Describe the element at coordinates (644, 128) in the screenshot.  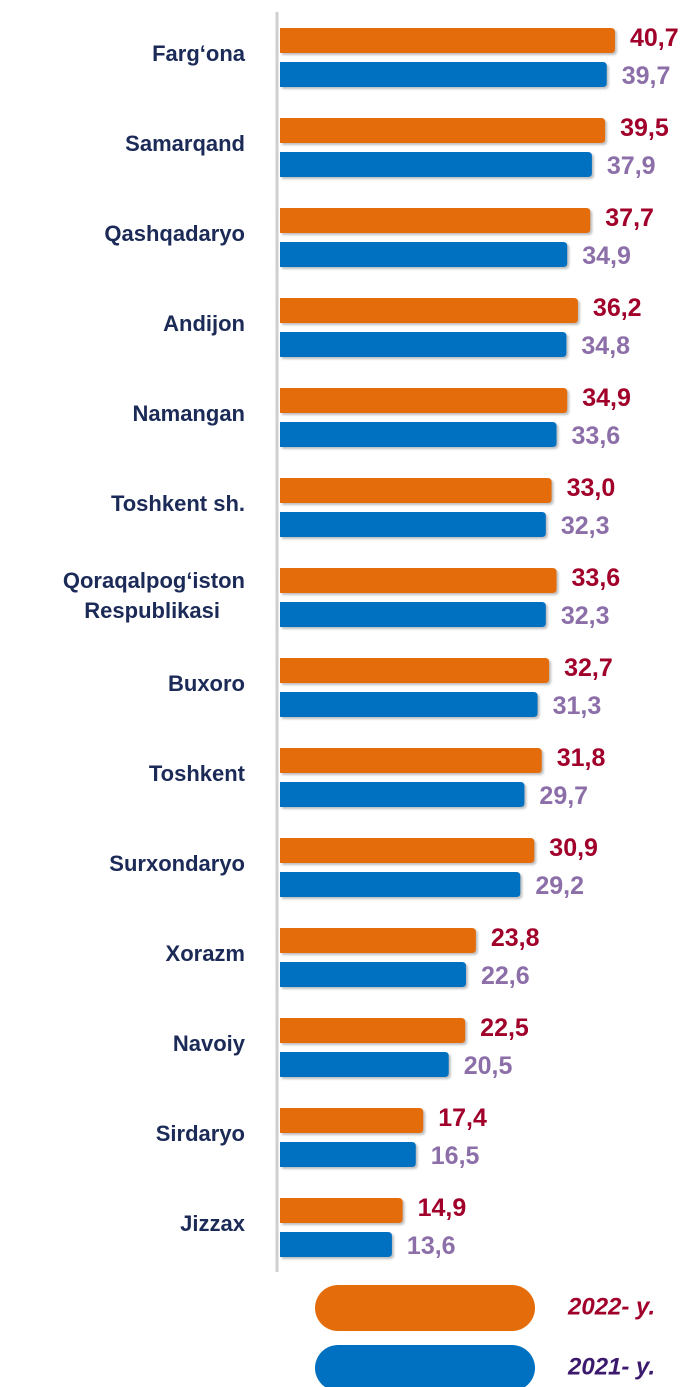
I see `value-label: 39,5` at that location.